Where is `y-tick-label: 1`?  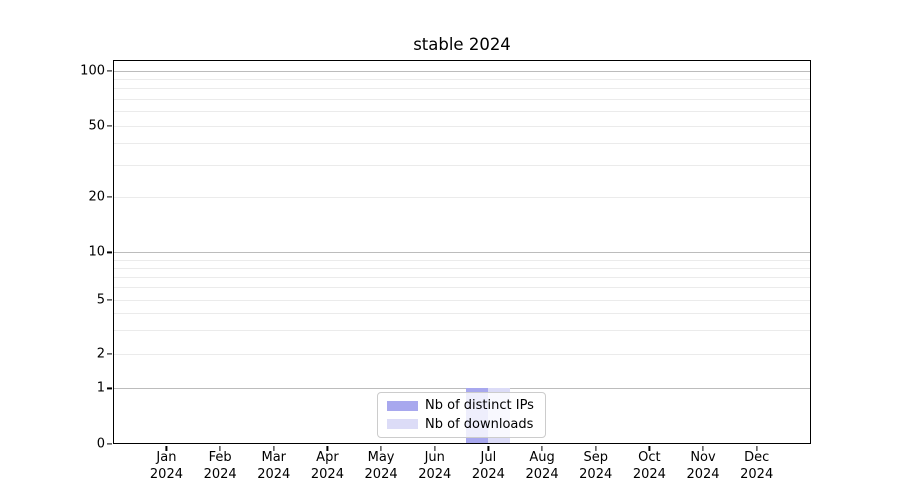 y-tick-label: 1 is located at coordinates (100, 388).